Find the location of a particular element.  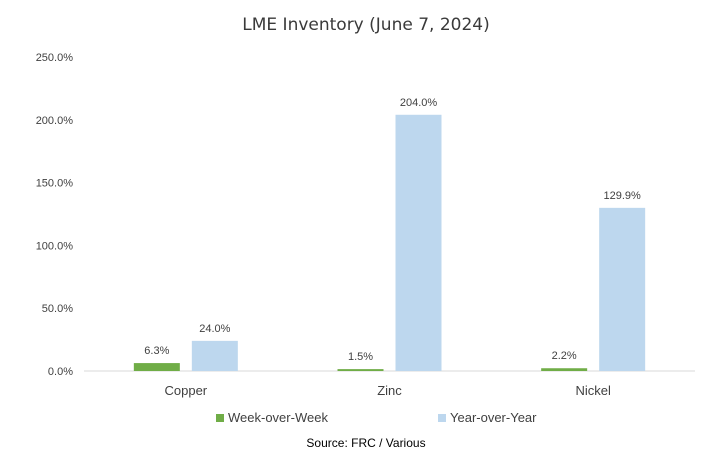

category-label-copper: Copper is located at coordinates (186, 390).